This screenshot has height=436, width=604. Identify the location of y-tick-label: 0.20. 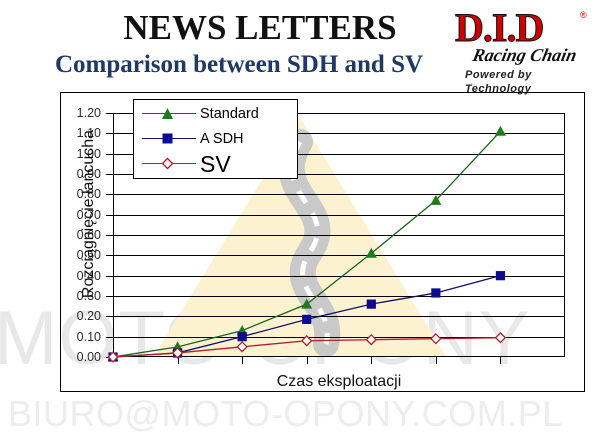
(88, 316).